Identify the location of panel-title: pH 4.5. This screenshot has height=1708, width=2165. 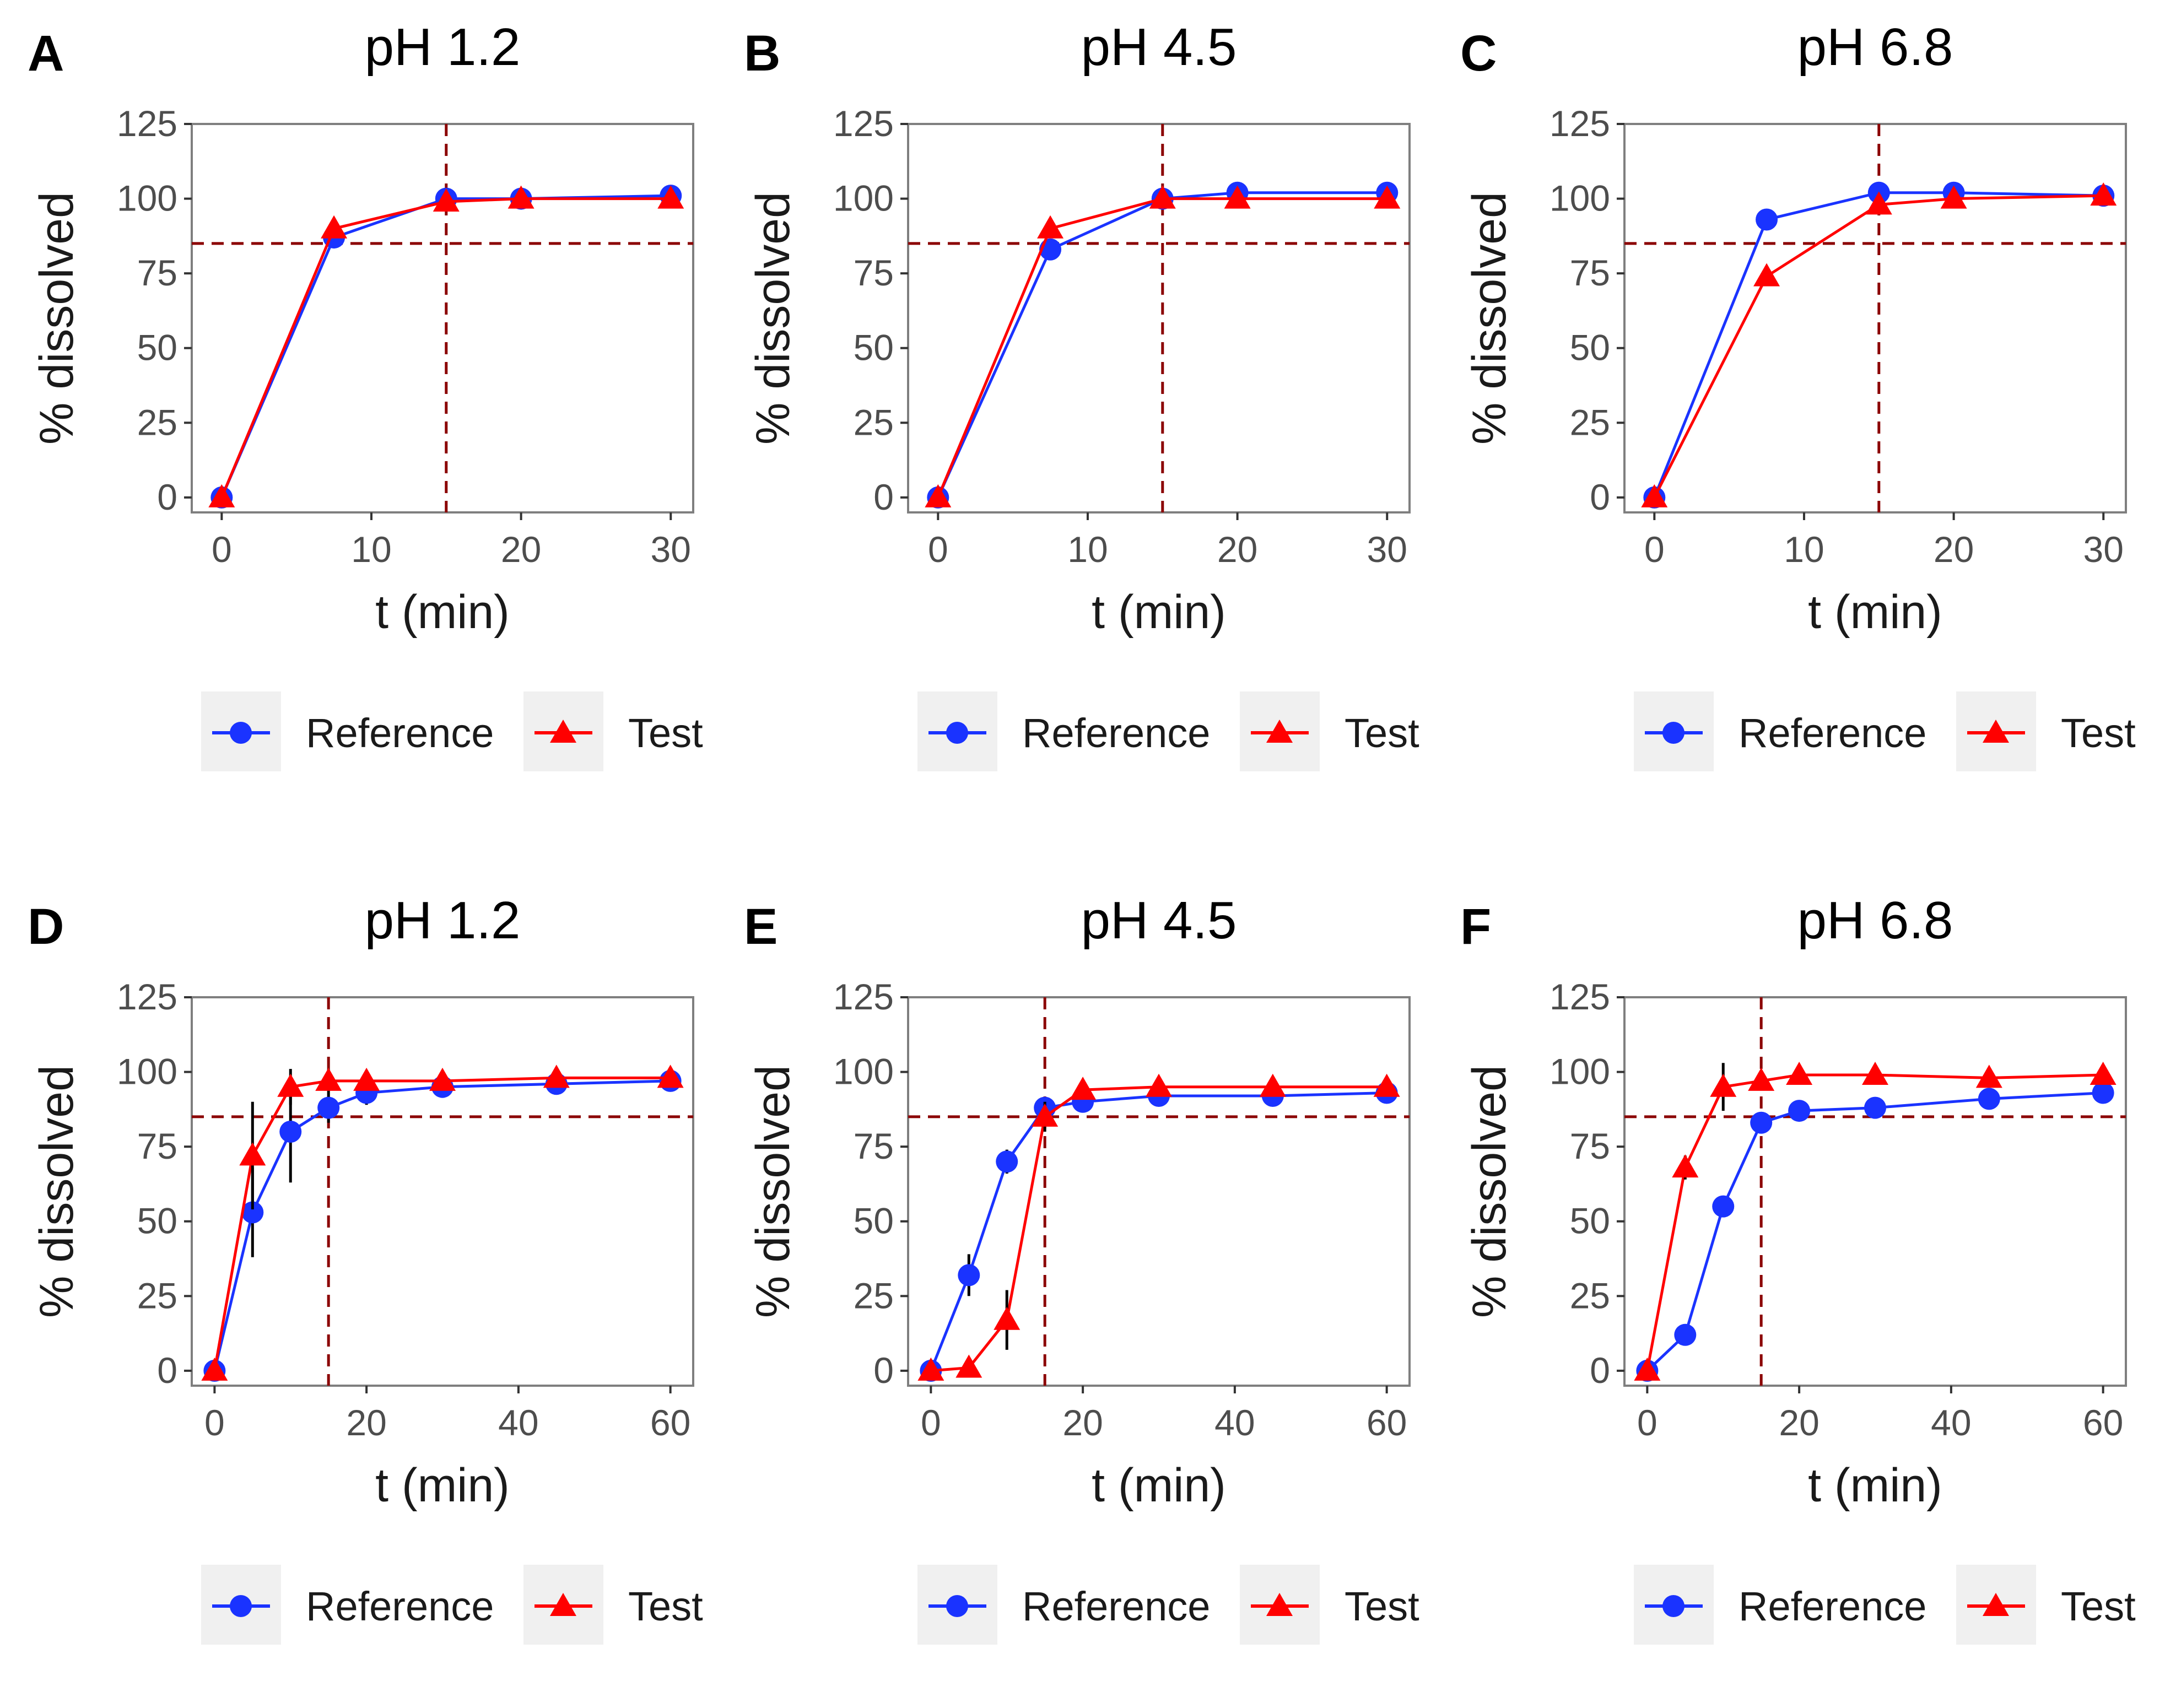
(1159, 47).